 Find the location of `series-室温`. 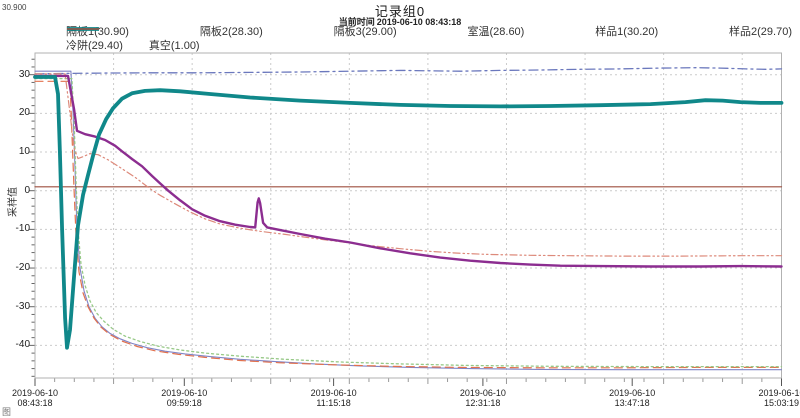

series-室温 is located at coordinates (408, 71).